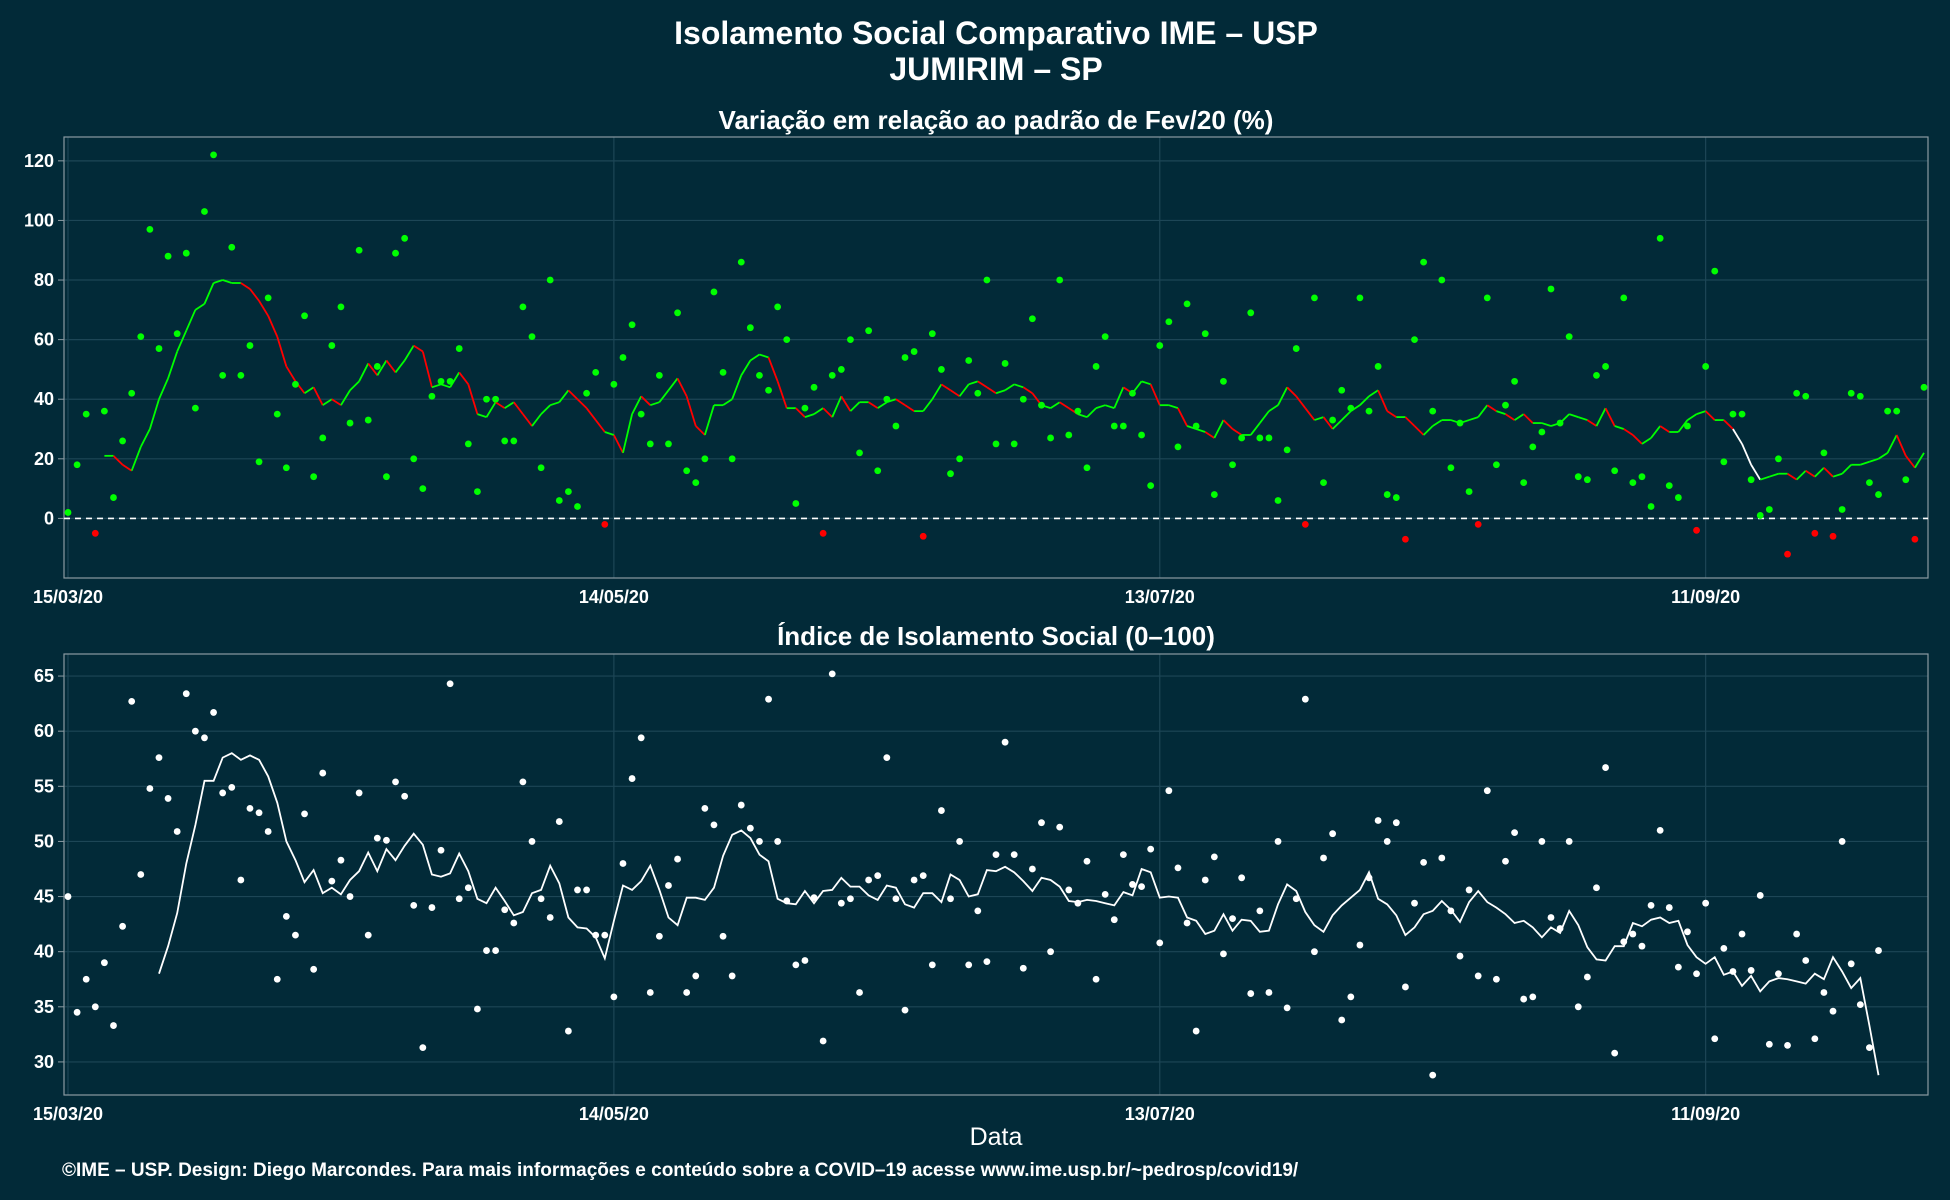  Describe the element at coordinates (996, 1137) in the screenshot. I see `x-axis-label: Data` at that location.